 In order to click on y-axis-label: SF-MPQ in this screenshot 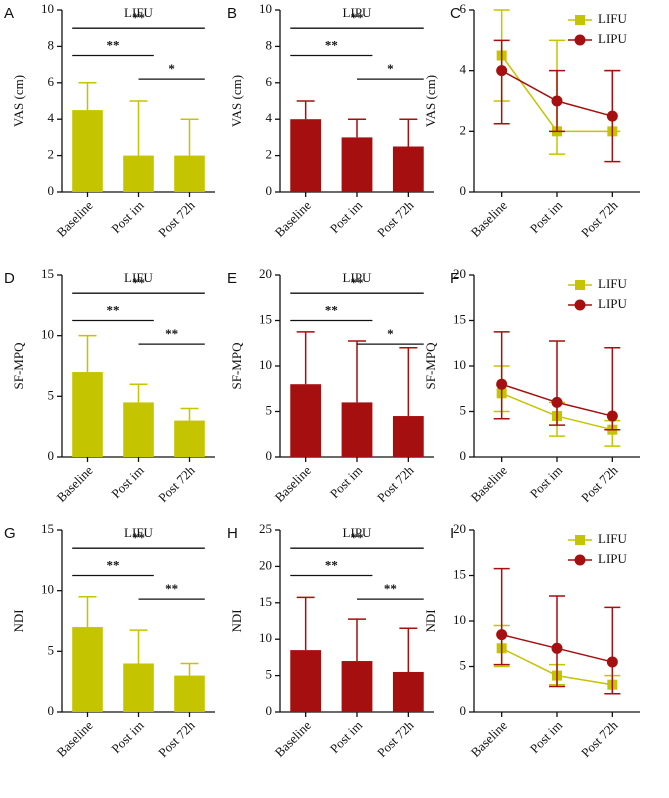, I will do `click(430, 366)`.